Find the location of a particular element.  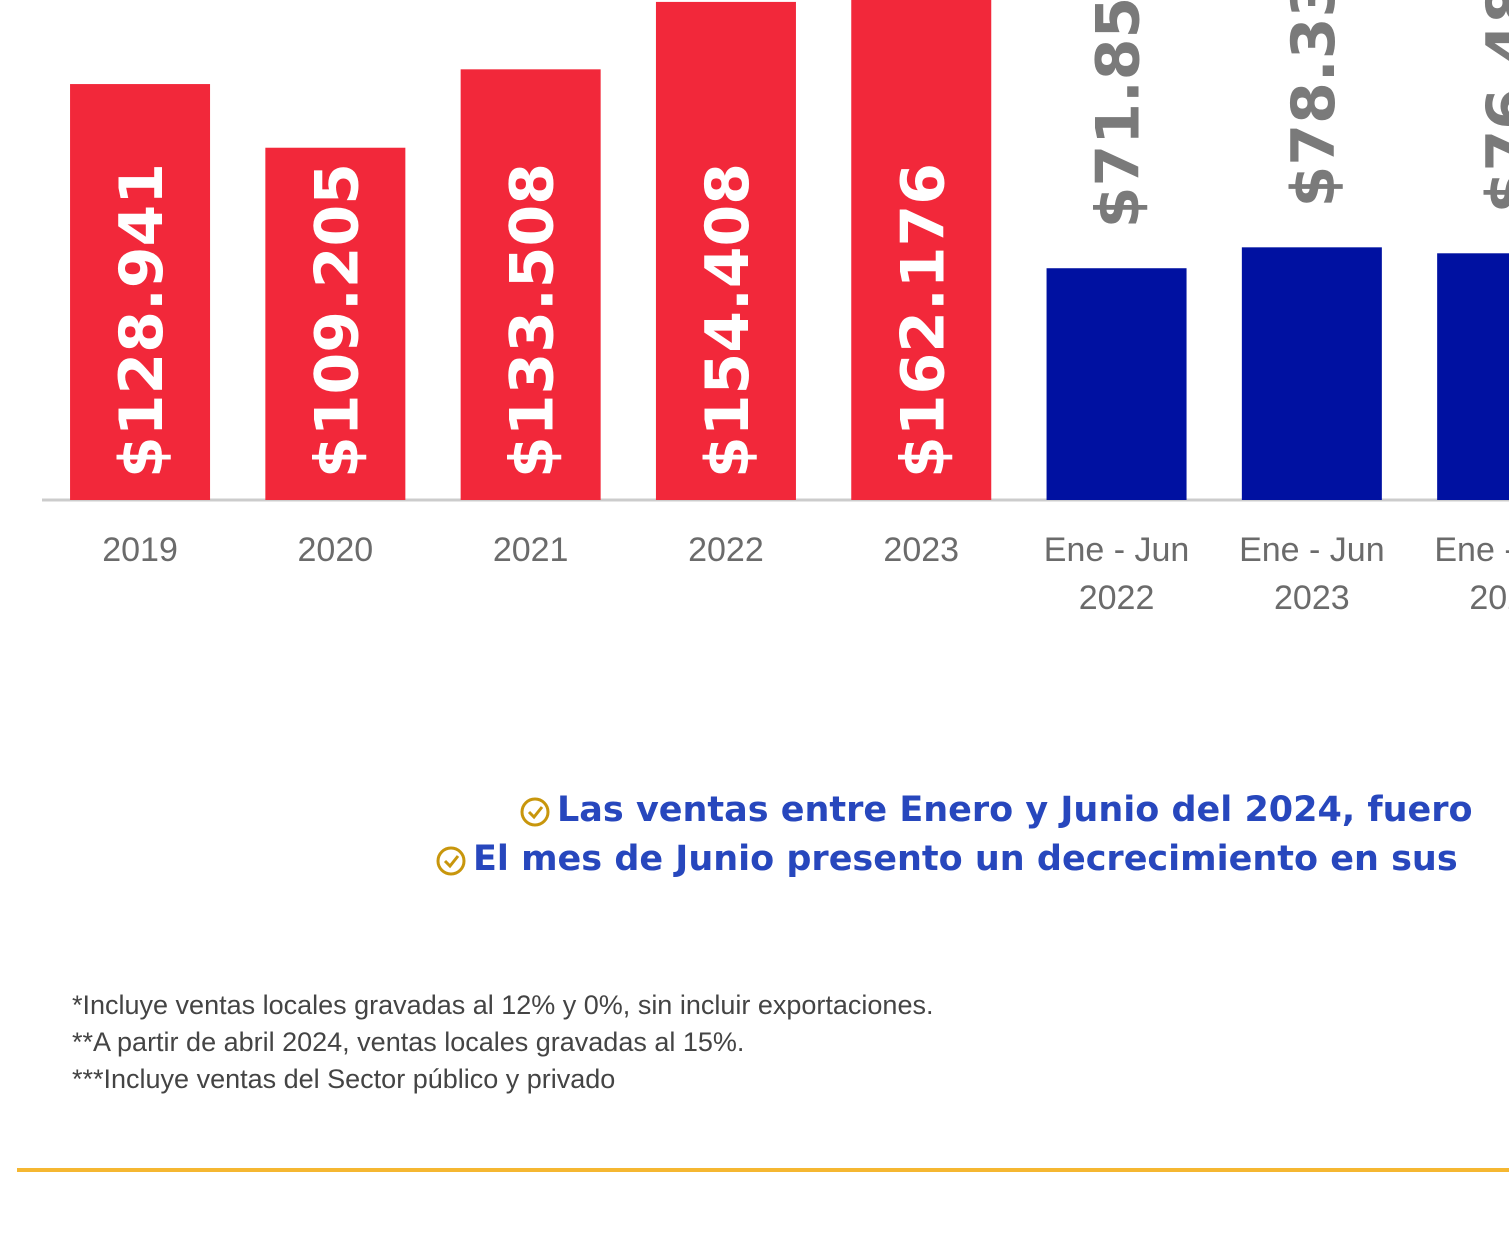

x-tick-label: 2020 is located at coordinates (335, 550).